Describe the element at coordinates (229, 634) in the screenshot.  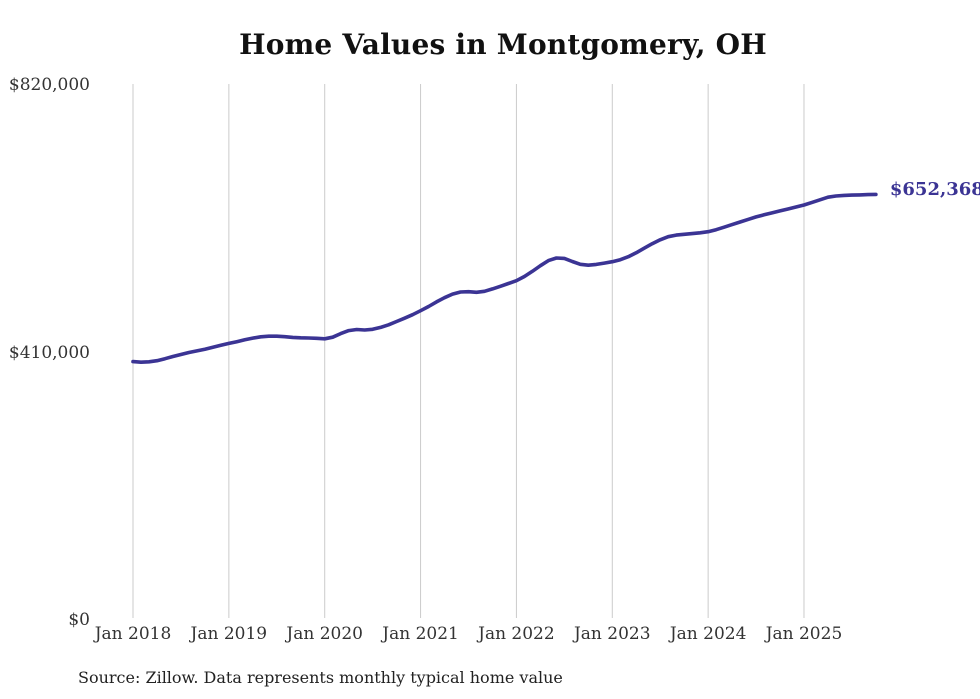
I see `x-axis-label: Jan 2019` at that location.